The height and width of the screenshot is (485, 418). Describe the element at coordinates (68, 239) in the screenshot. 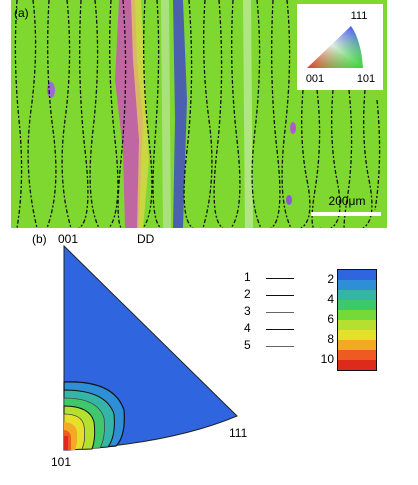

I see `pole-001-label: 001` at that location.